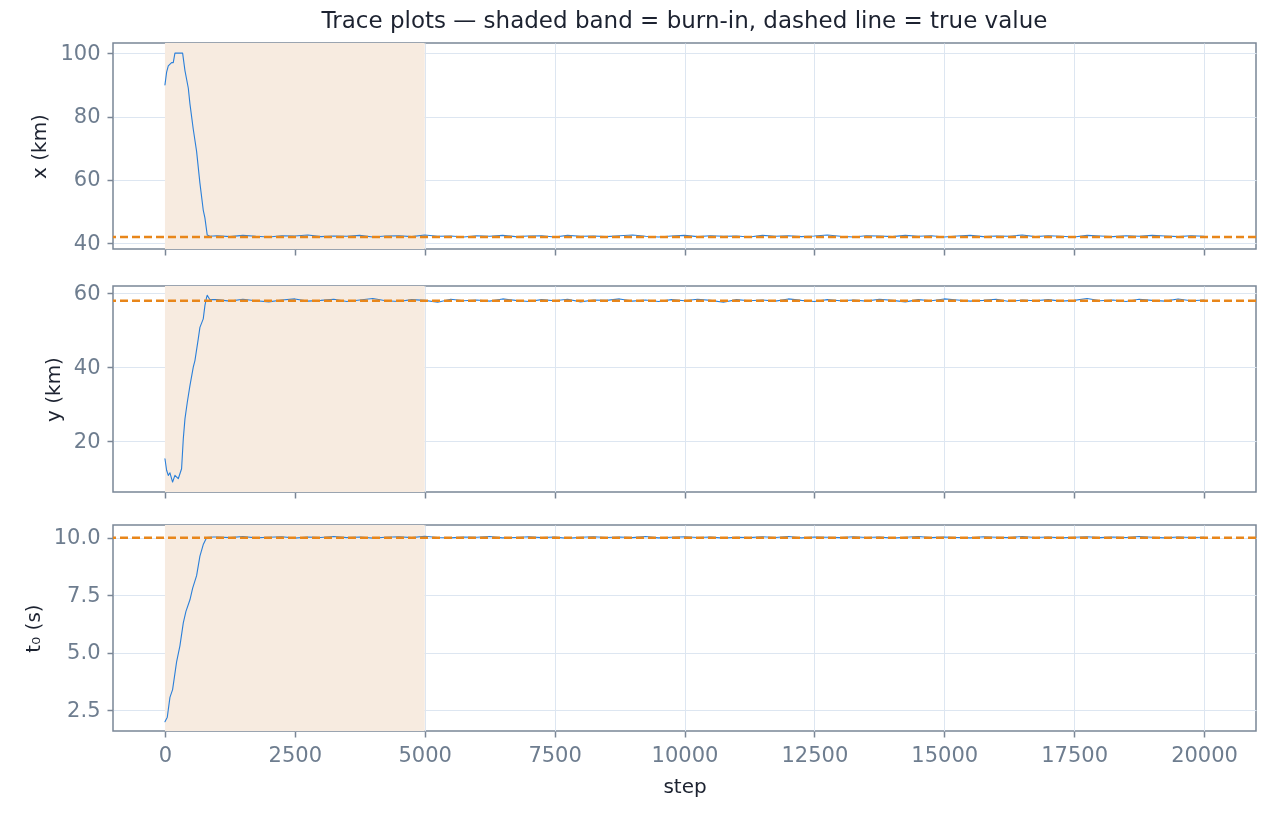 This screenshot has height=820, width=1270. I want to click on x-tick-label: 0, so click(165, 754).